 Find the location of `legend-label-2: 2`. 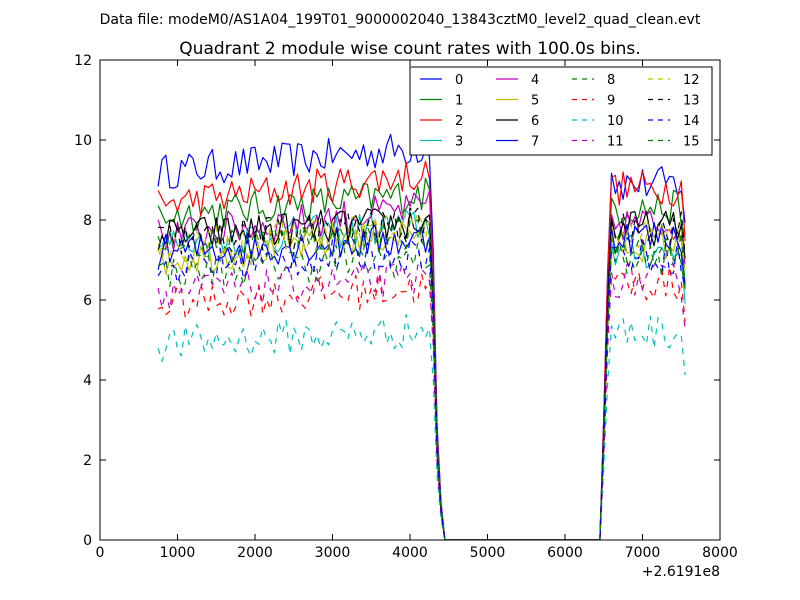

legend-label-2: 2 is located at coordinates (459, 121).